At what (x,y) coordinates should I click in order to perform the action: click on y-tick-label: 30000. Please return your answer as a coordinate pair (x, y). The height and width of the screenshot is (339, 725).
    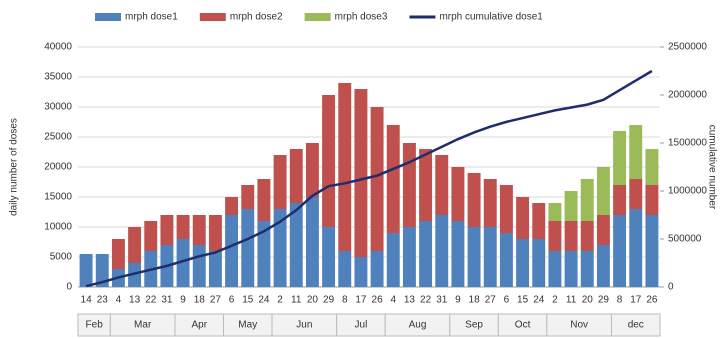
    Looking at the image, I should click on (58, 107).